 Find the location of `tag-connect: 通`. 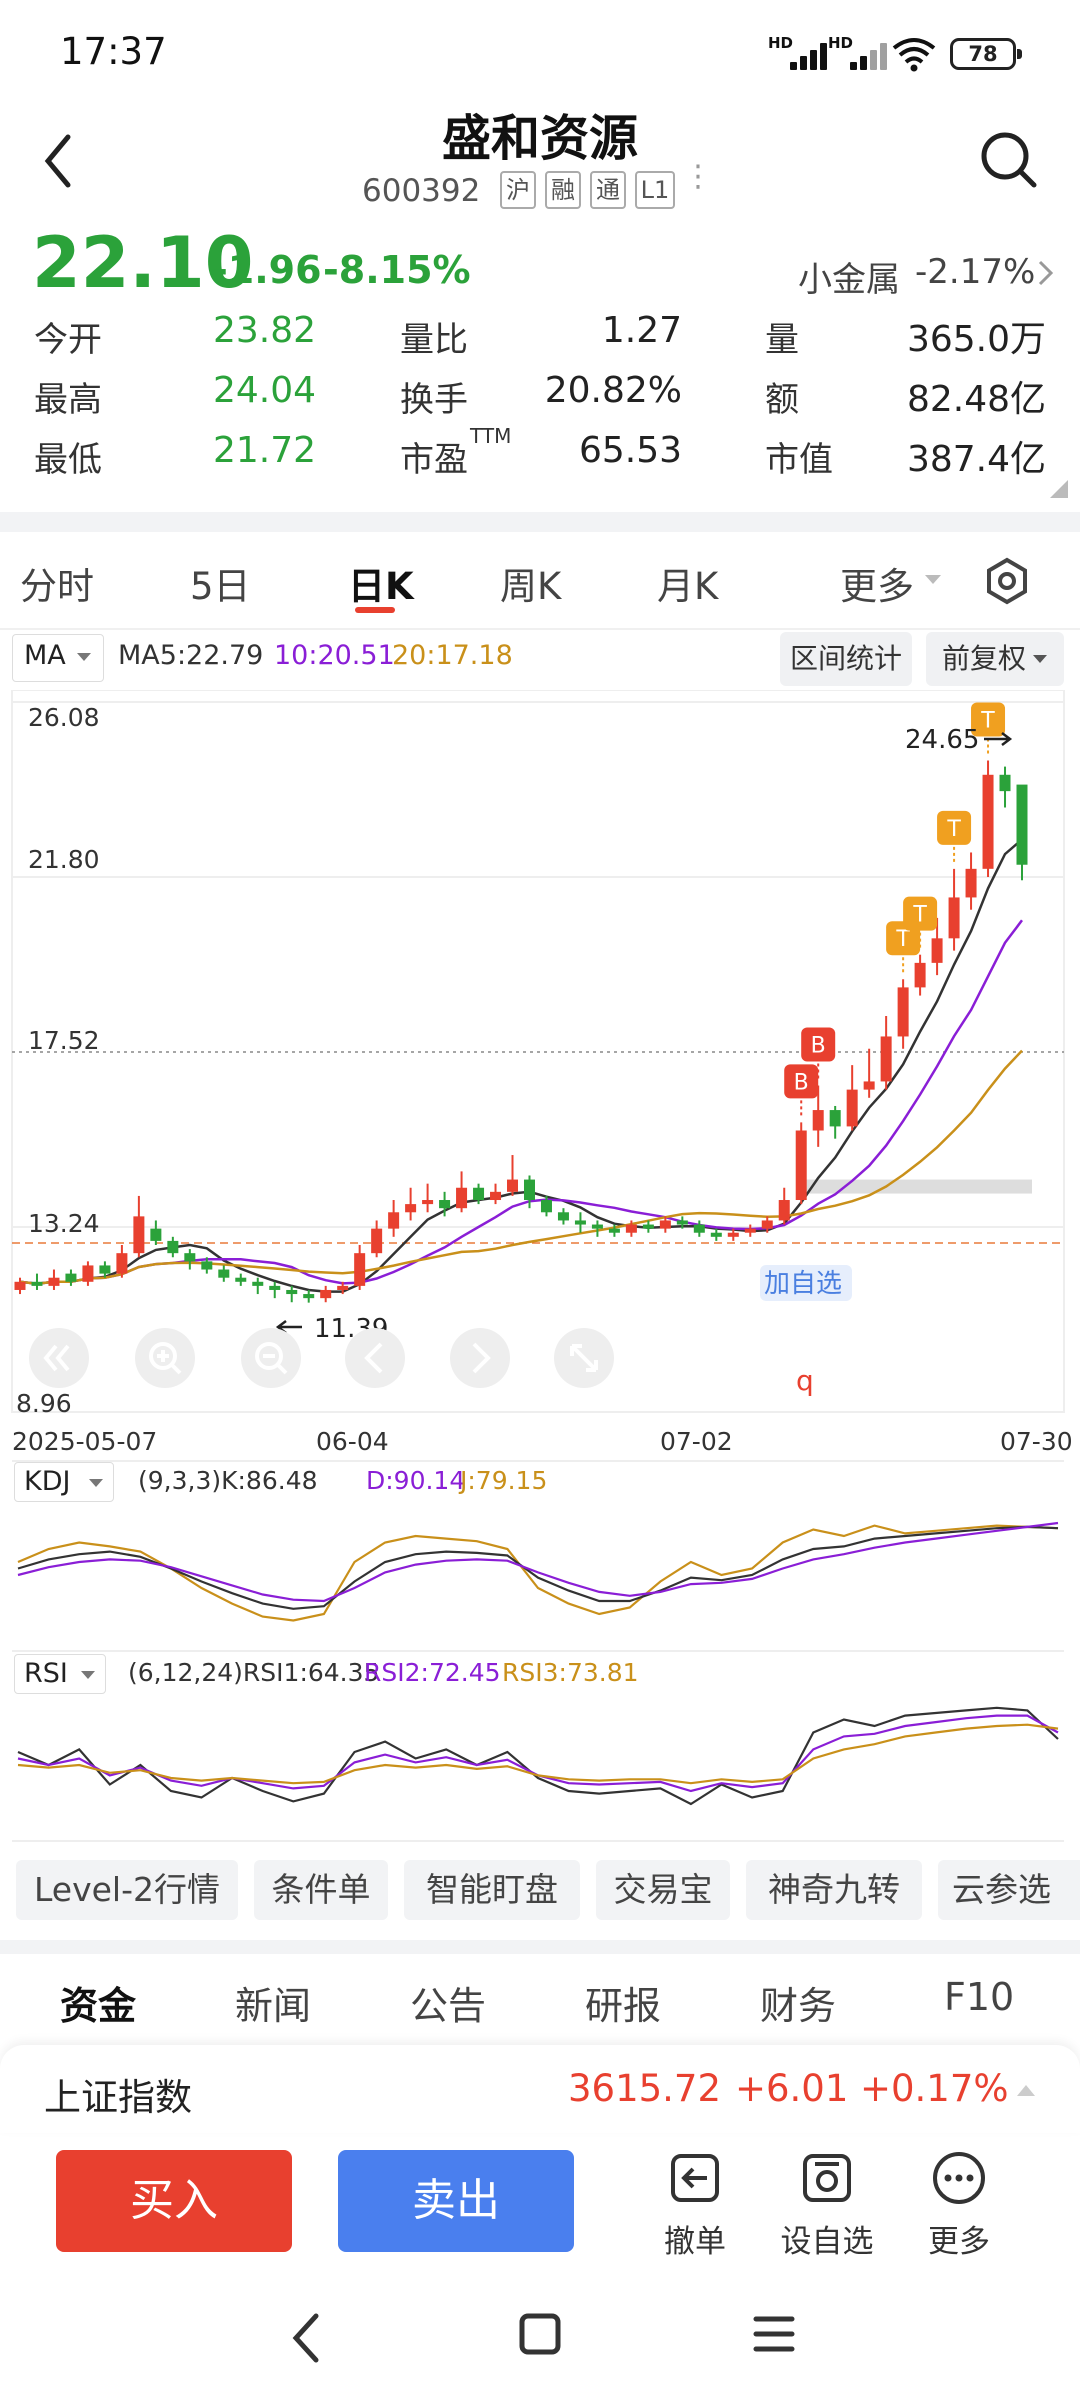

tag-connect: 通 is located at coordinates (608, 190).